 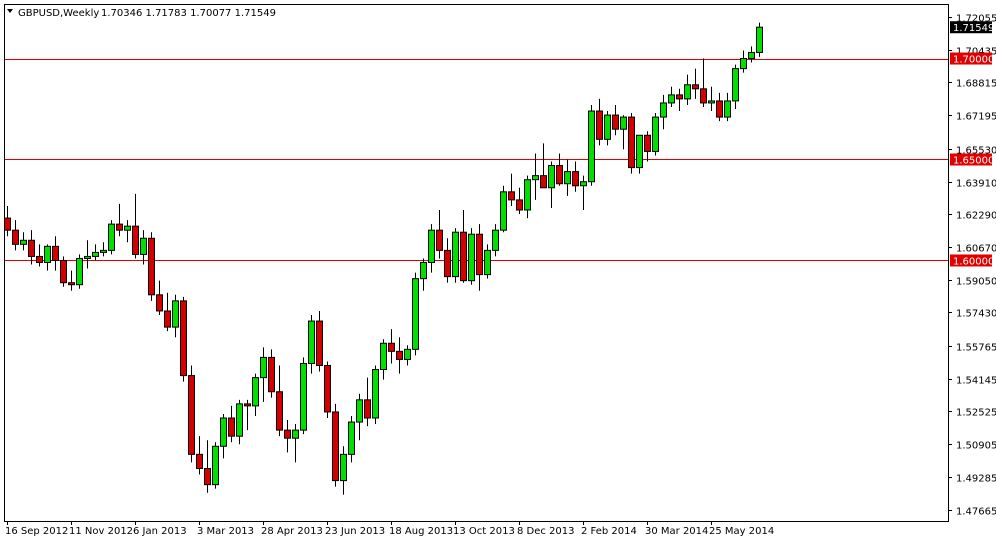 What do you see at coordinates (973, 261) in the screenshot?
I see `level-price-tag-2: 1.60000` at bounding box center [973, 261].